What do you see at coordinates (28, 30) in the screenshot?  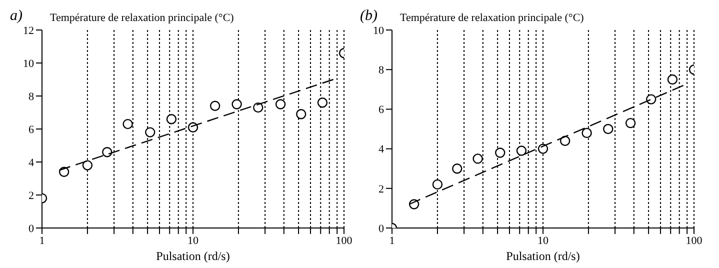 I see `y-tick-label: 12` at bounding box center [28, 30].